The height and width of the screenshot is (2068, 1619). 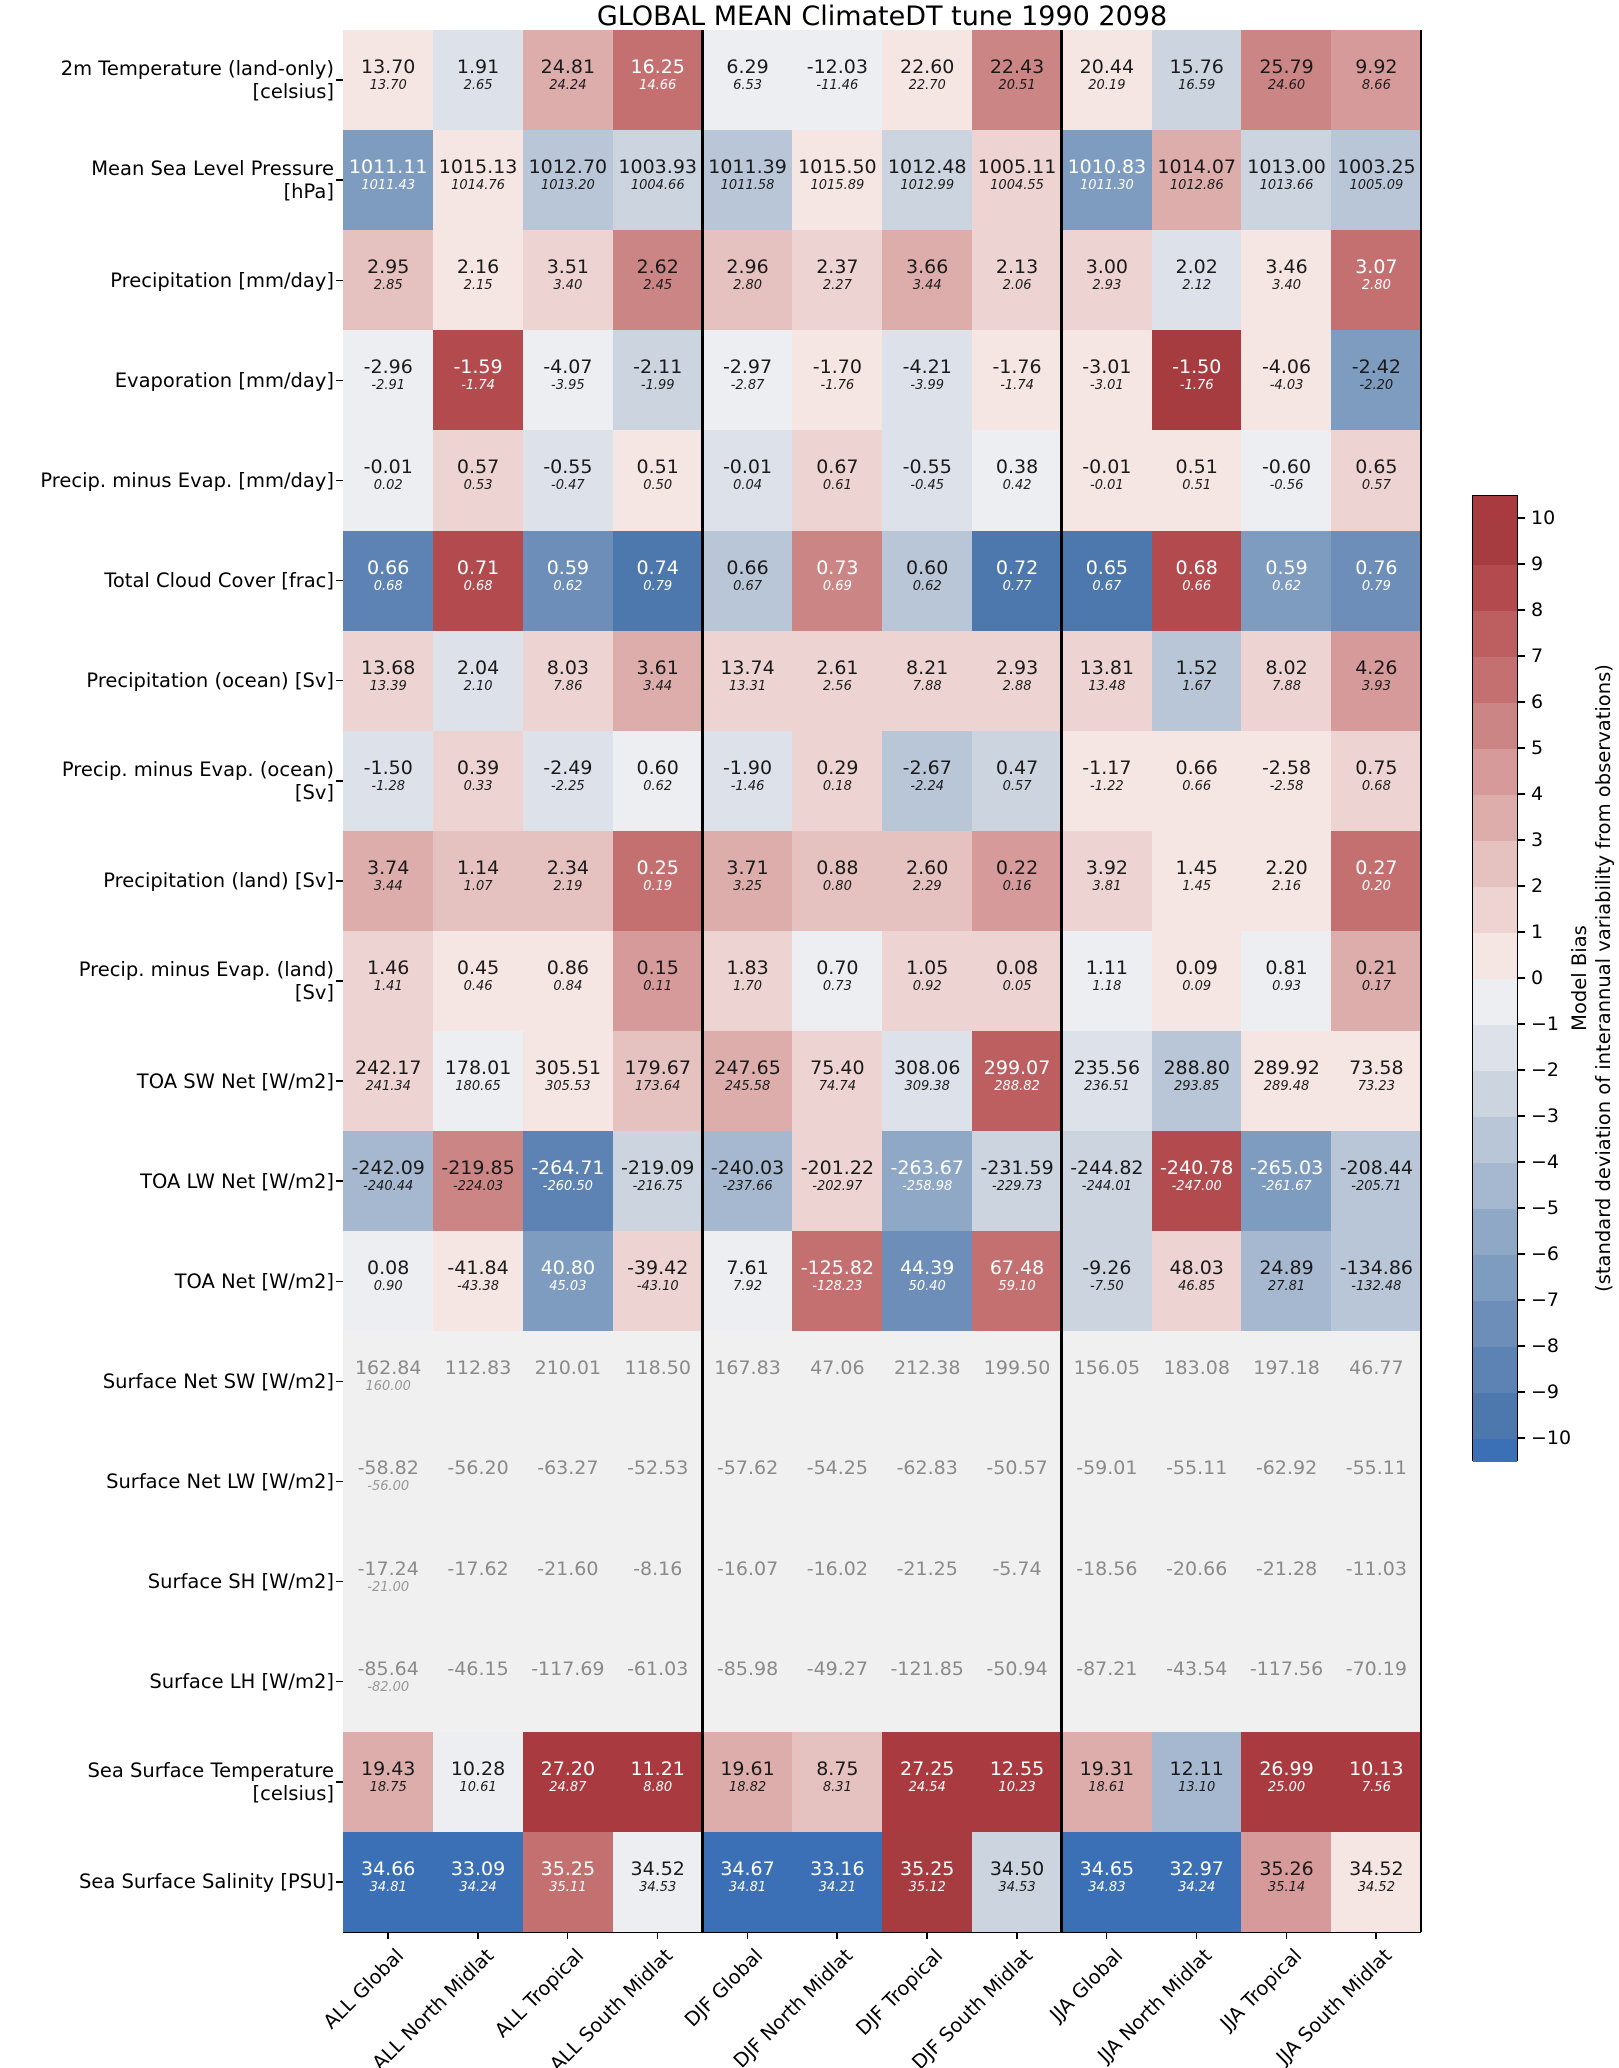 I want to click on cell-model-value: 1015.13, so click(x=478, y=167).